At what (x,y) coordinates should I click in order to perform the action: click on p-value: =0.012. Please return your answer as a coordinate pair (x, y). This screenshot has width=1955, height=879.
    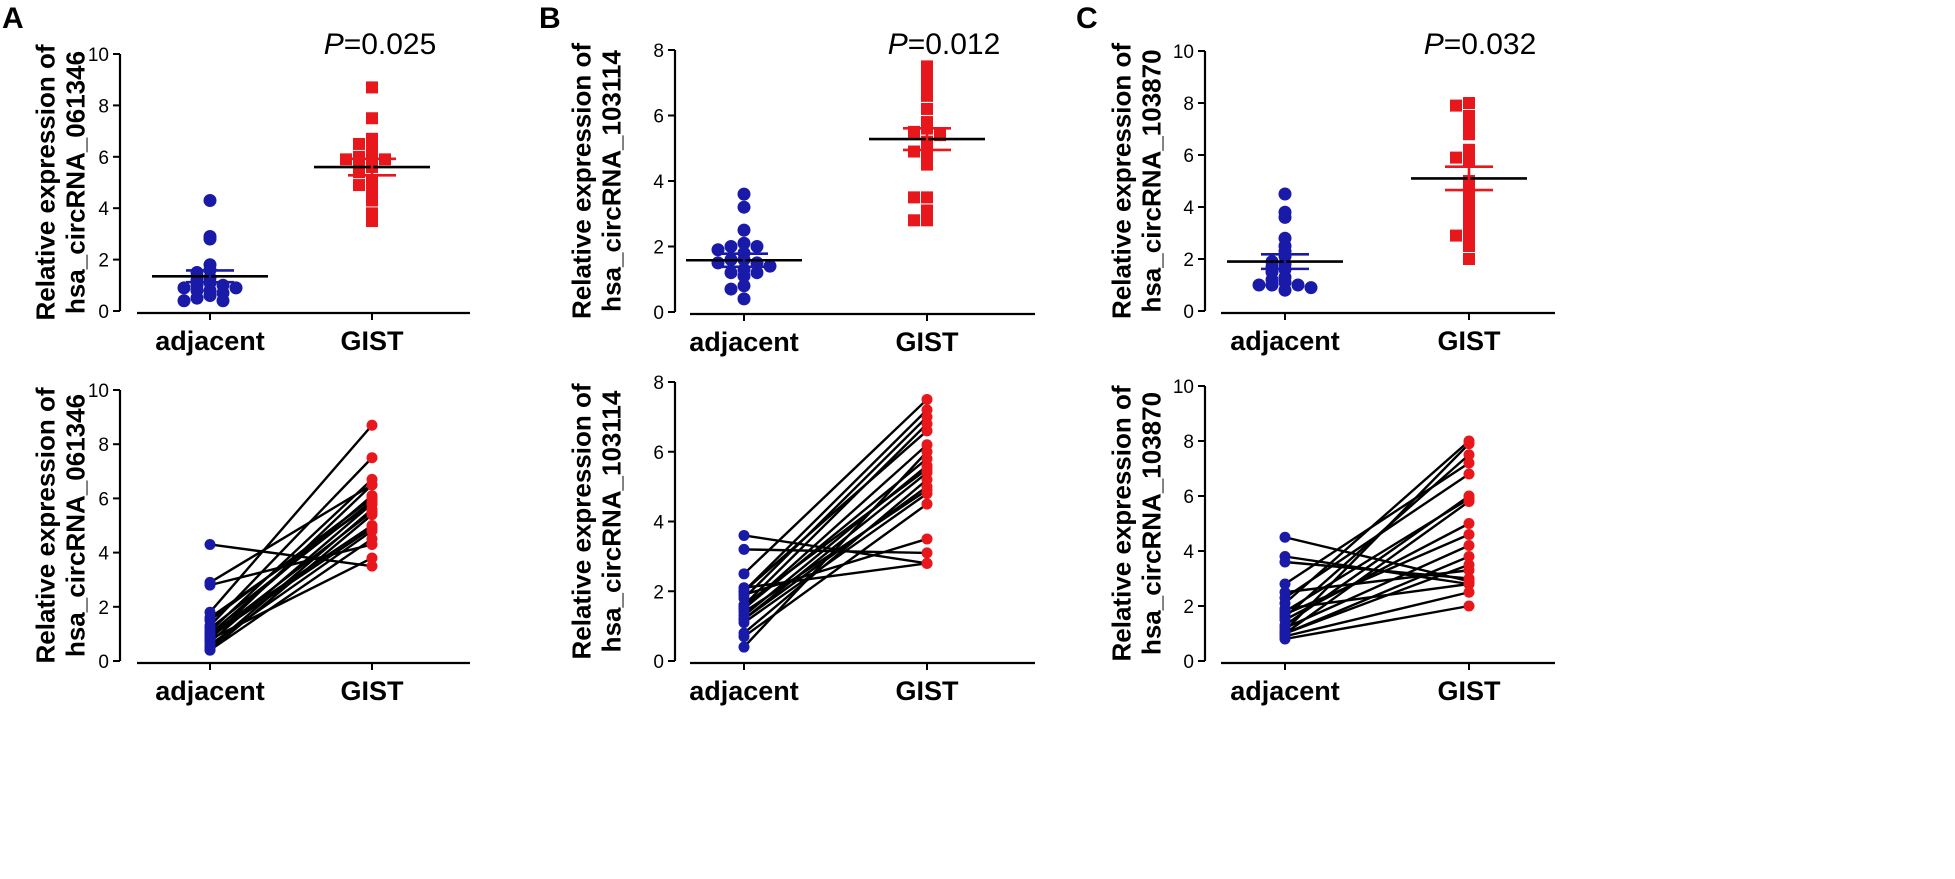
    Looking at the image, I should click on (954, 44).